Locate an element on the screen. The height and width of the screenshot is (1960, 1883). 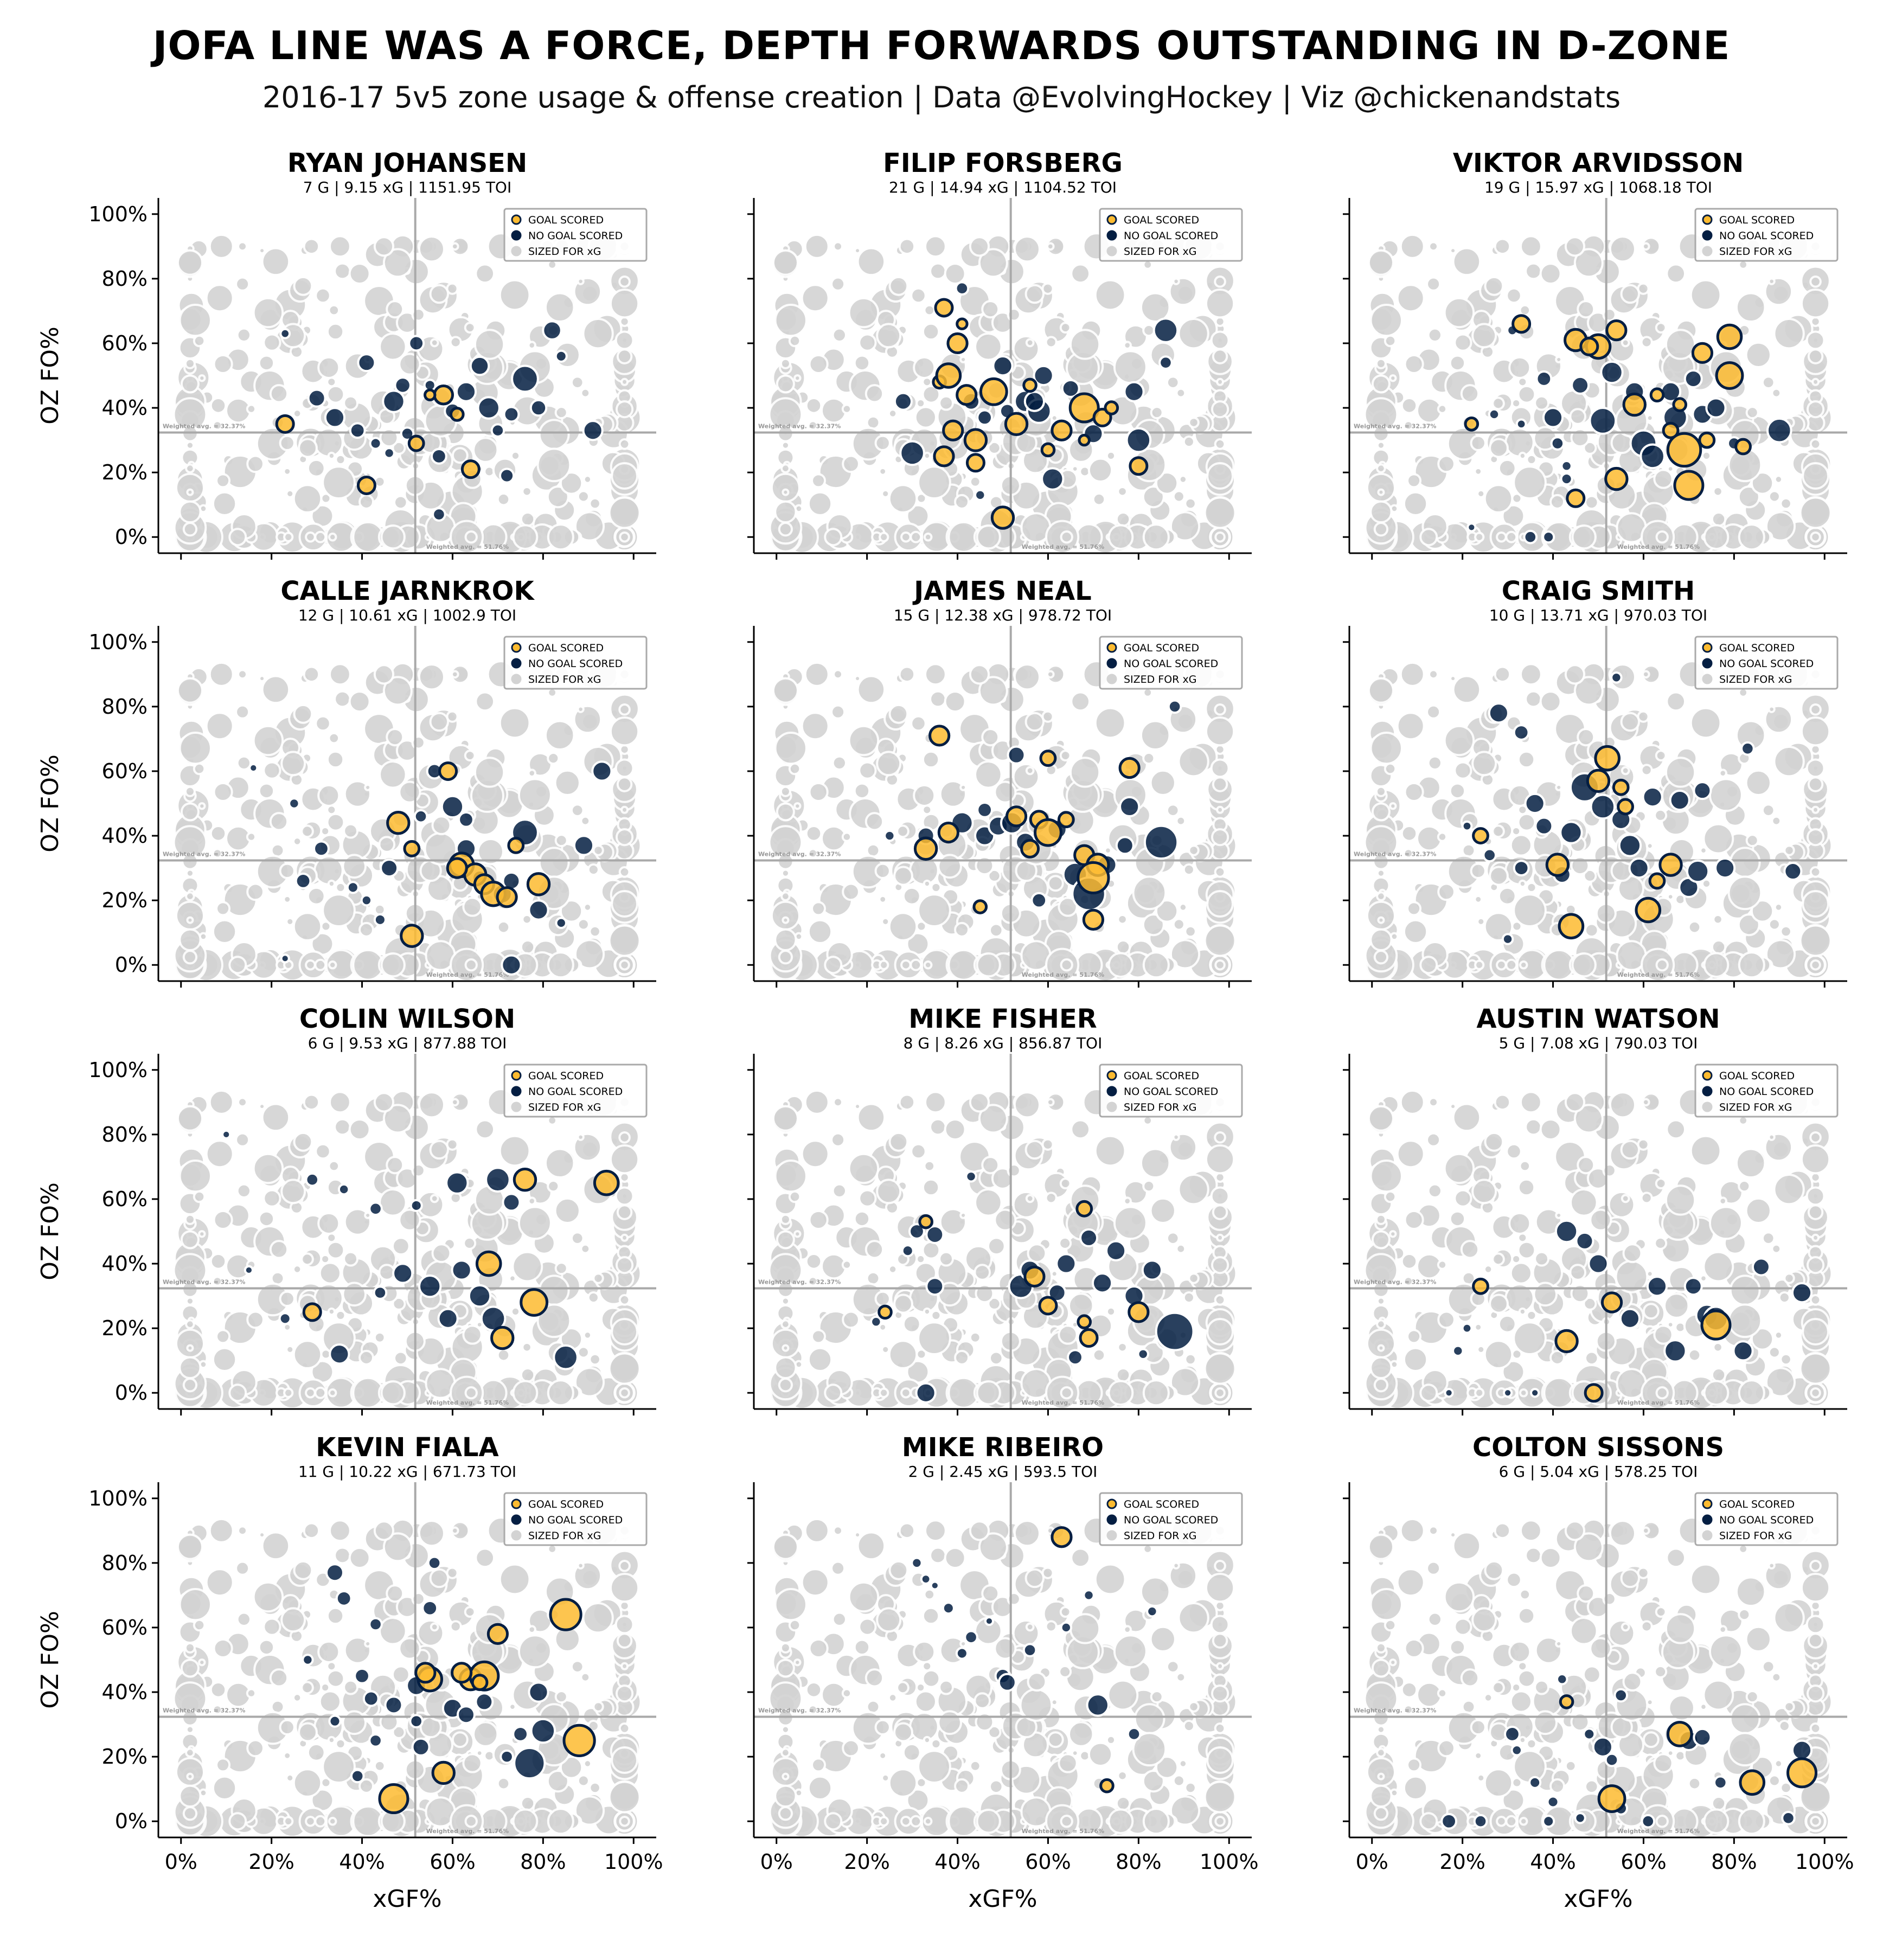
legend-label: NO GOAL SCORED is located at coordinates (1766, 1092).